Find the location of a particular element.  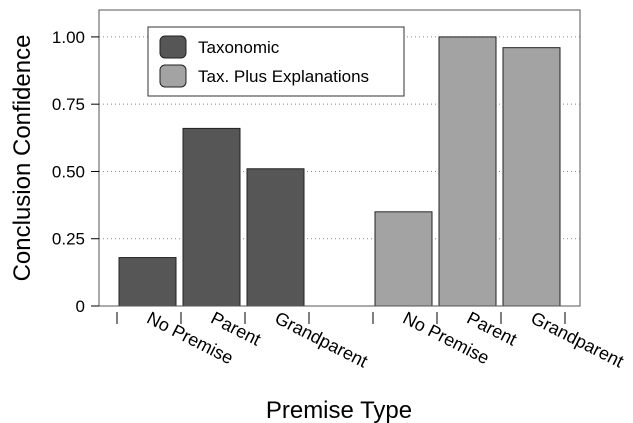

y-tick-label: 0.25 is located at coordinates (68, 239).